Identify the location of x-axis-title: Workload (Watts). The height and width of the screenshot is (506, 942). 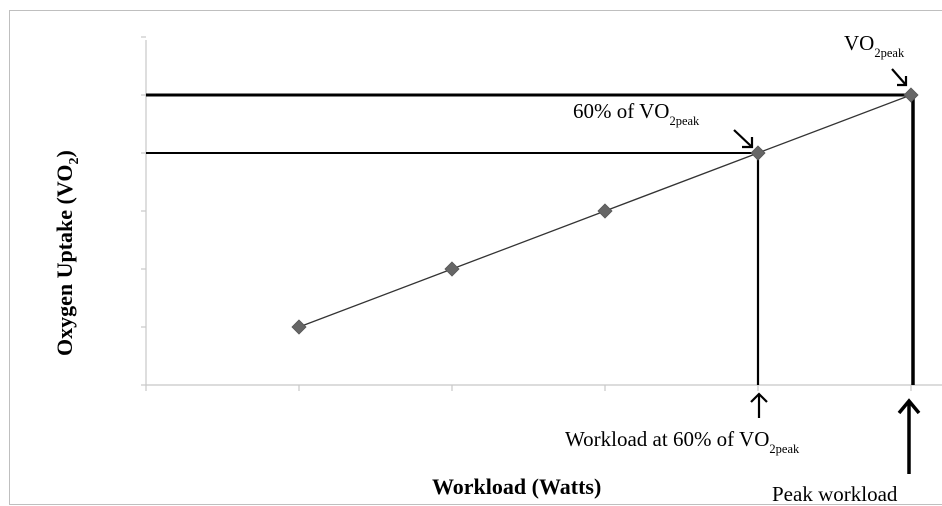
(516, 486).